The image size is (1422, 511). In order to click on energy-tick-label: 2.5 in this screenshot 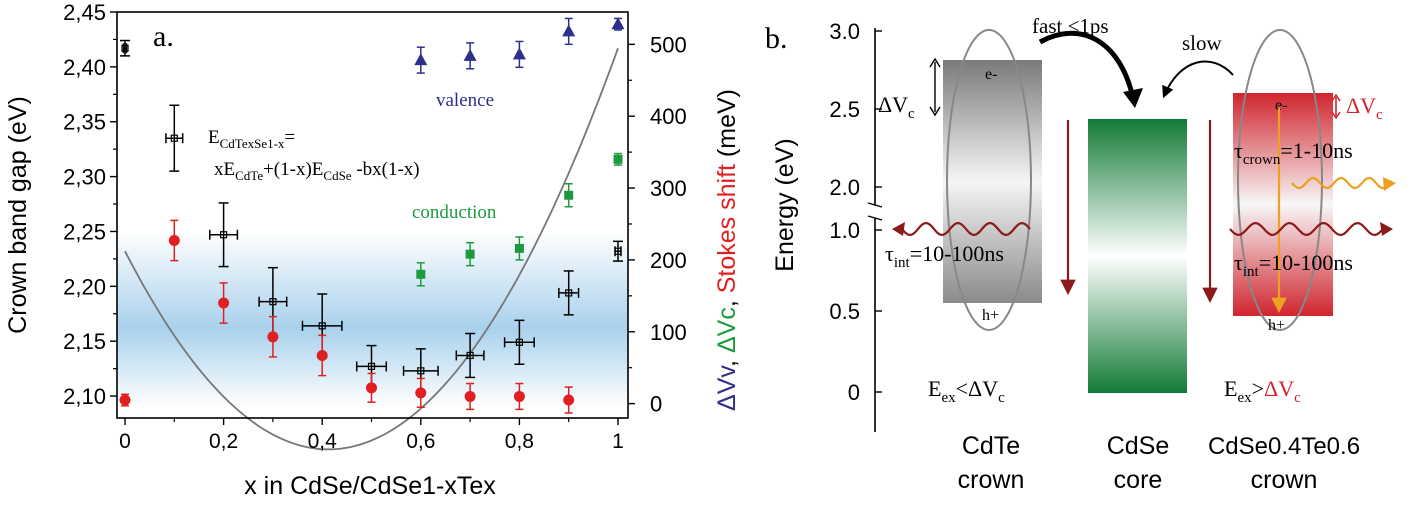, I will do `click(844, 109)`.